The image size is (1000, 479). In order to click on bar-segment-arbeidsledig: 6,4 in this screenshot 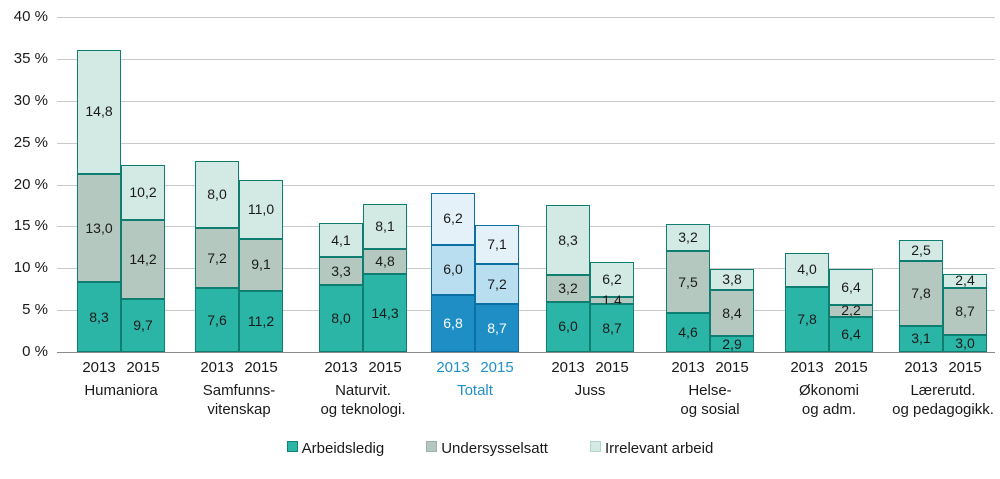, I will do `click(851, 334)`.